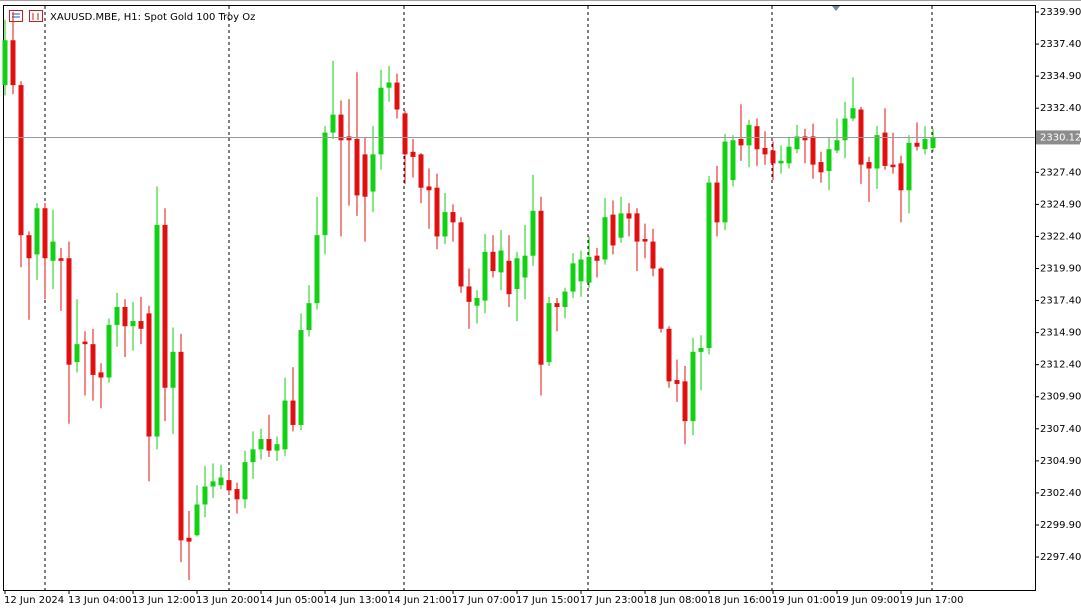  Describe the element at coordinates (1060, 44) in the screenshot. I see `y-tick-label: 2337.40` at that location.